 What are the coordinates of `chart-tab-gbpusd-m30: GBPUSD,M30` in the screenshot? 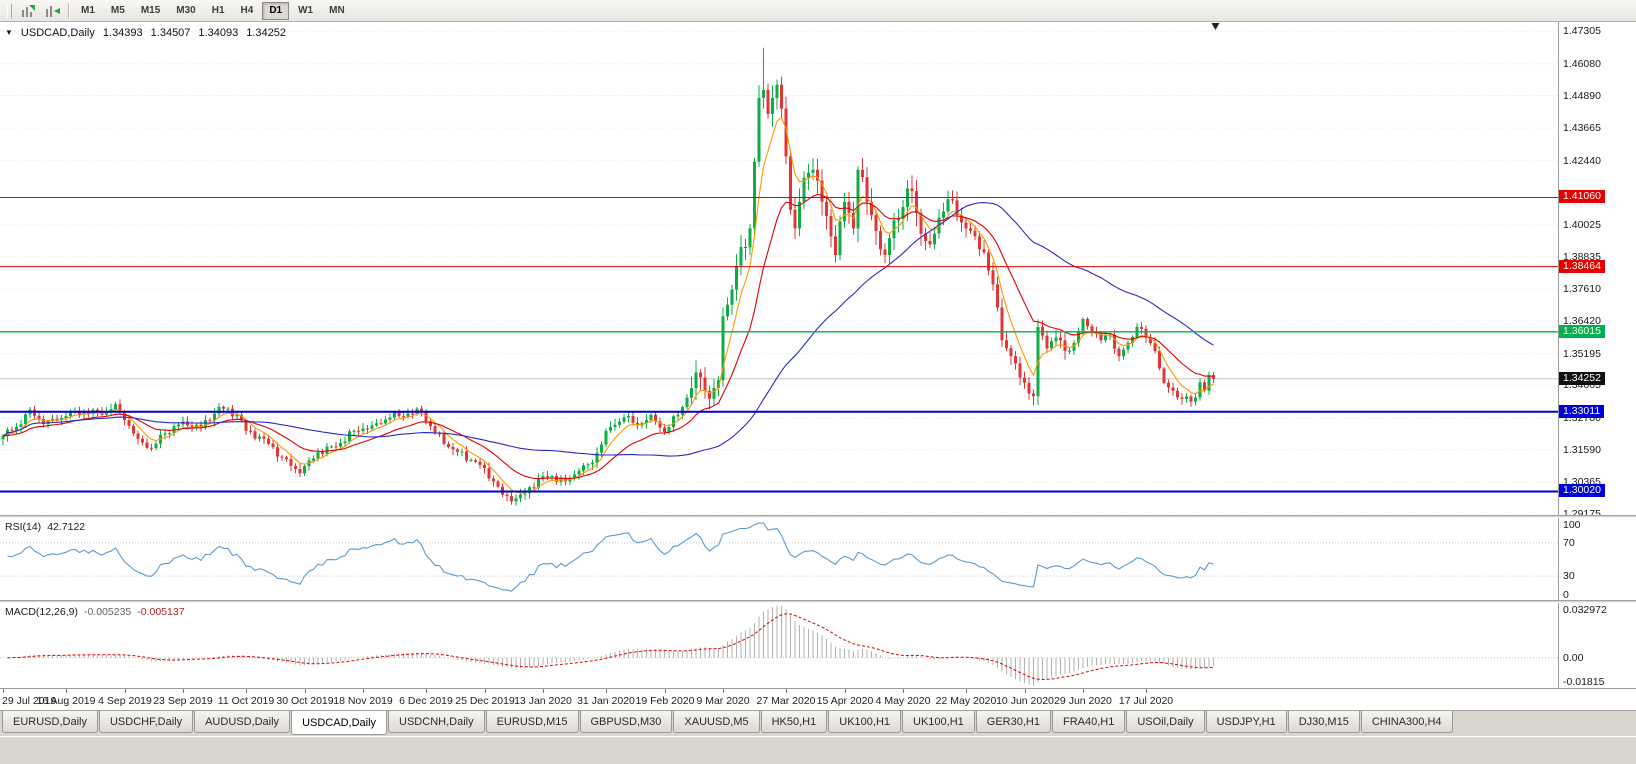 It's located at (626, 722).